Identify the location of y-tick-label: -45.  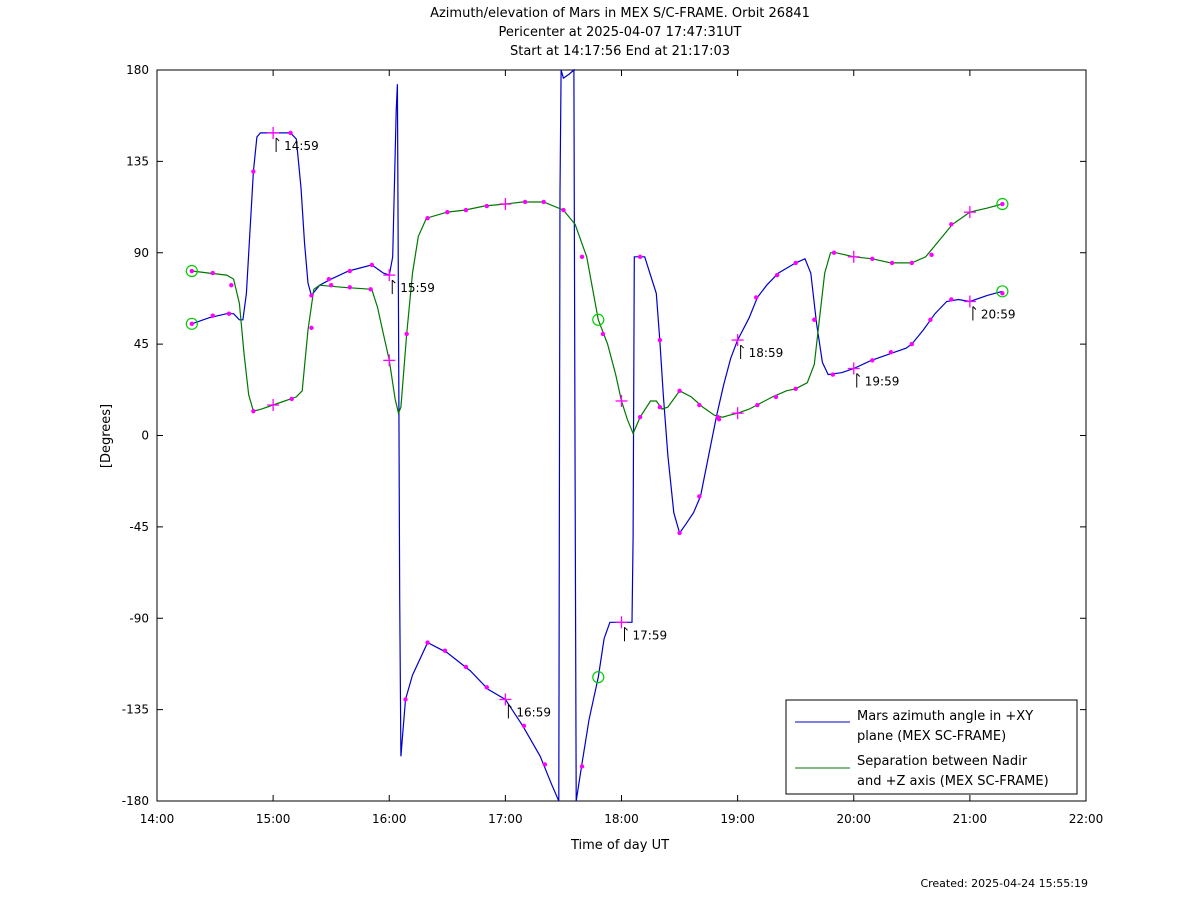
(139, 527).